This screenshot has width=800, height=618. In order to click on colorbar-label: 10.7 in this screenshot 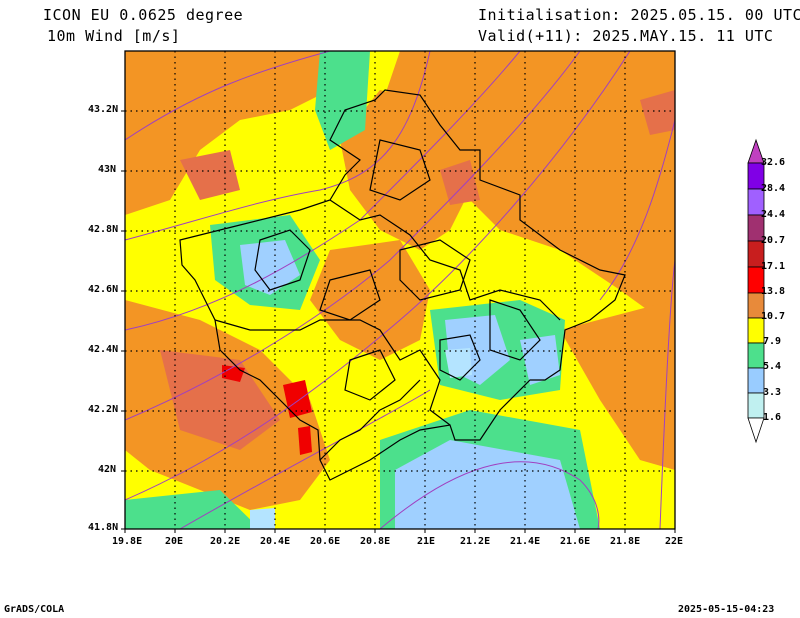, I will do `click(773, 316)`.